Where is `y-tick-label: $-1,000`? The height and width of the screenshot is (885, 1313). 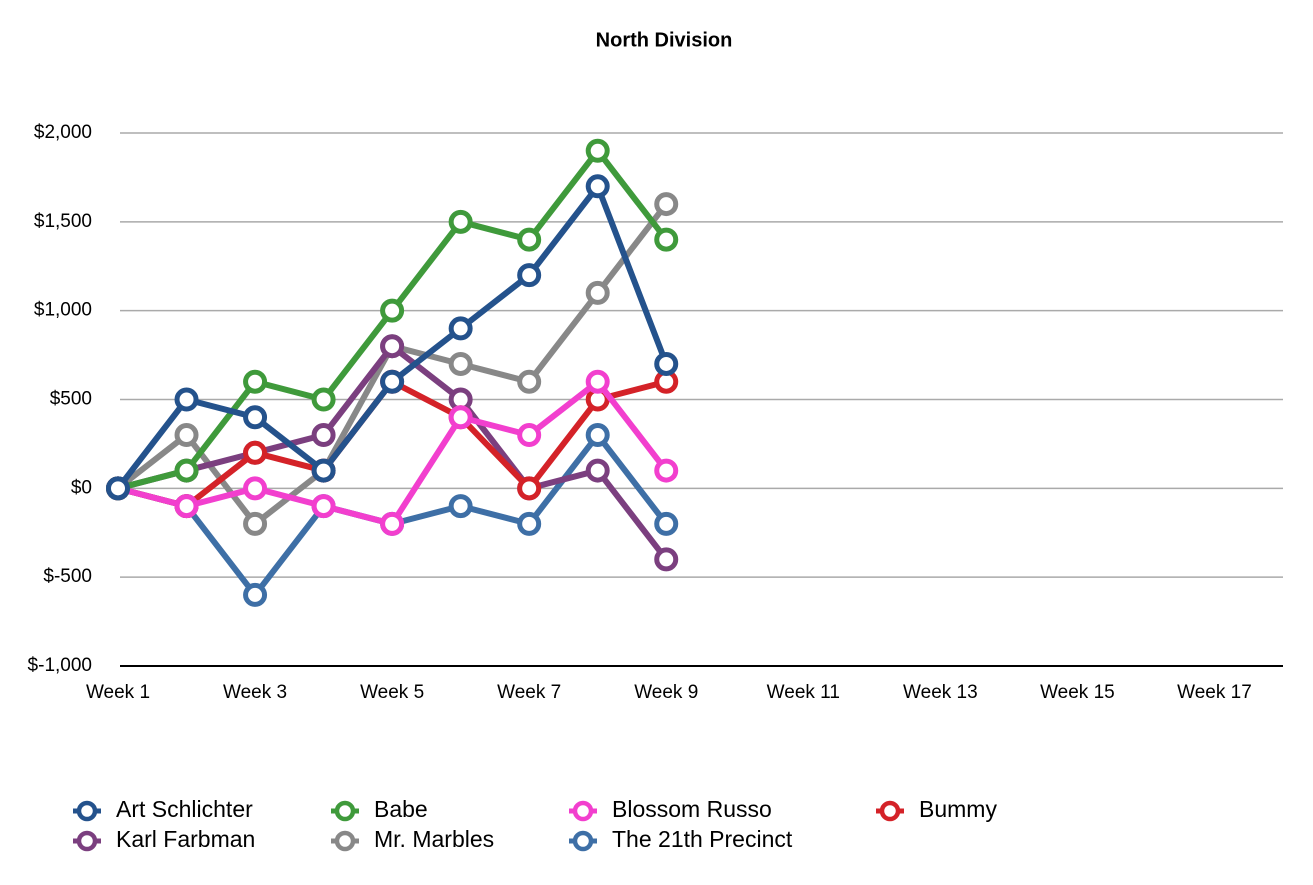 y-tick-label: $-1,000 is located at coordinates (60, 665).